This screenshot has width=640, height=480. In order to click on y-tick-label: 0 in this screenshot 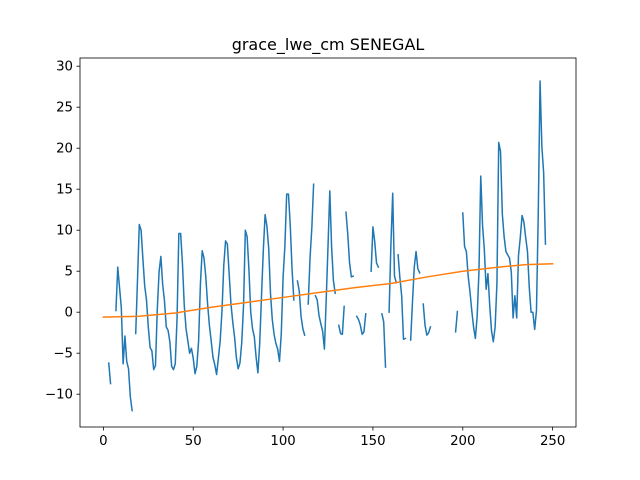, I will do `click(69, 313)`.